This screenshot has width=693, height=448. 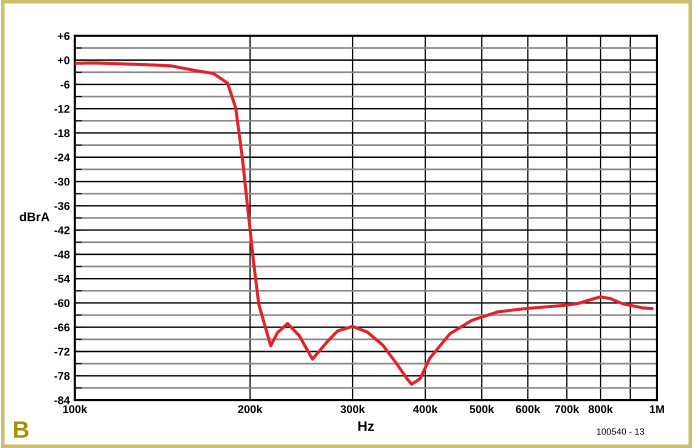 I want to click on x-tick-label: 200k, so click(x=250, y=409).